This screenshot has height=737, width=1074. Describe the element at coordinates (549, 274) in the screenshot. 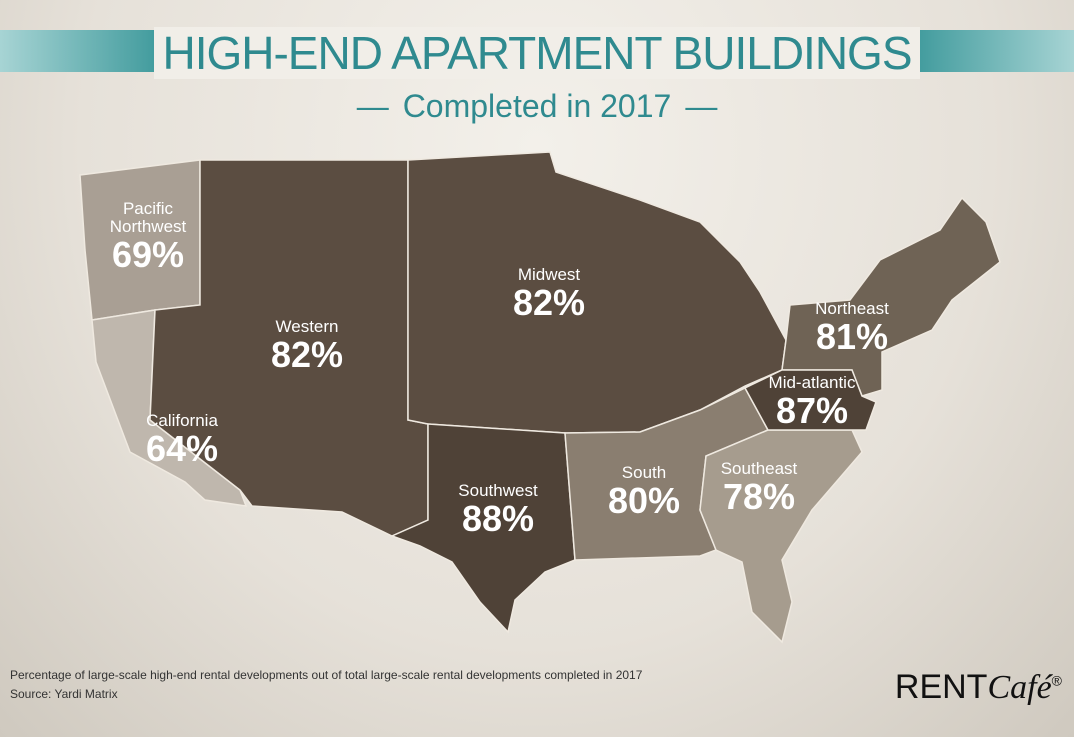

I see `region-name: Midwest` at that location.